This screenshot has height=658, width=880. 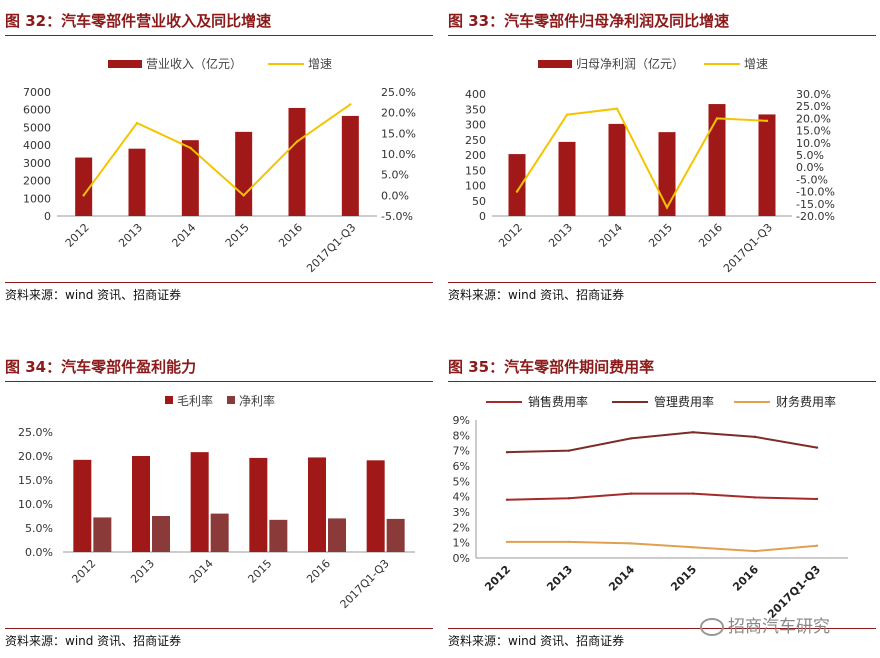 I want to click on y2-tick-label: 25.0%, so click(x=398, y=92).